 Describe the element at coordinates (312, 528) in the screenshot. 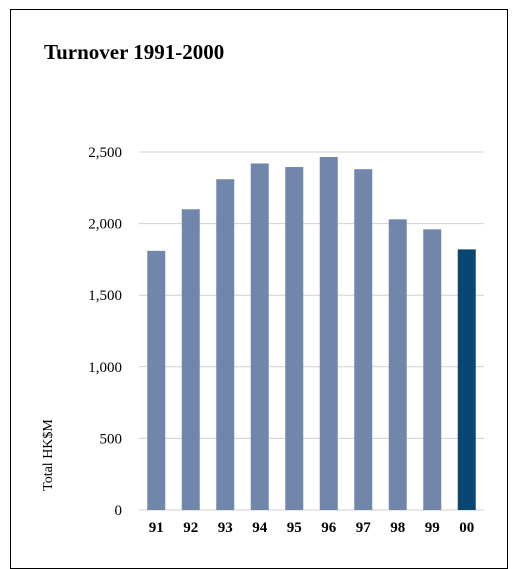

I see `x-axis-ticks: 91 92 93 94 95 96 97 98 99 00` at that location.